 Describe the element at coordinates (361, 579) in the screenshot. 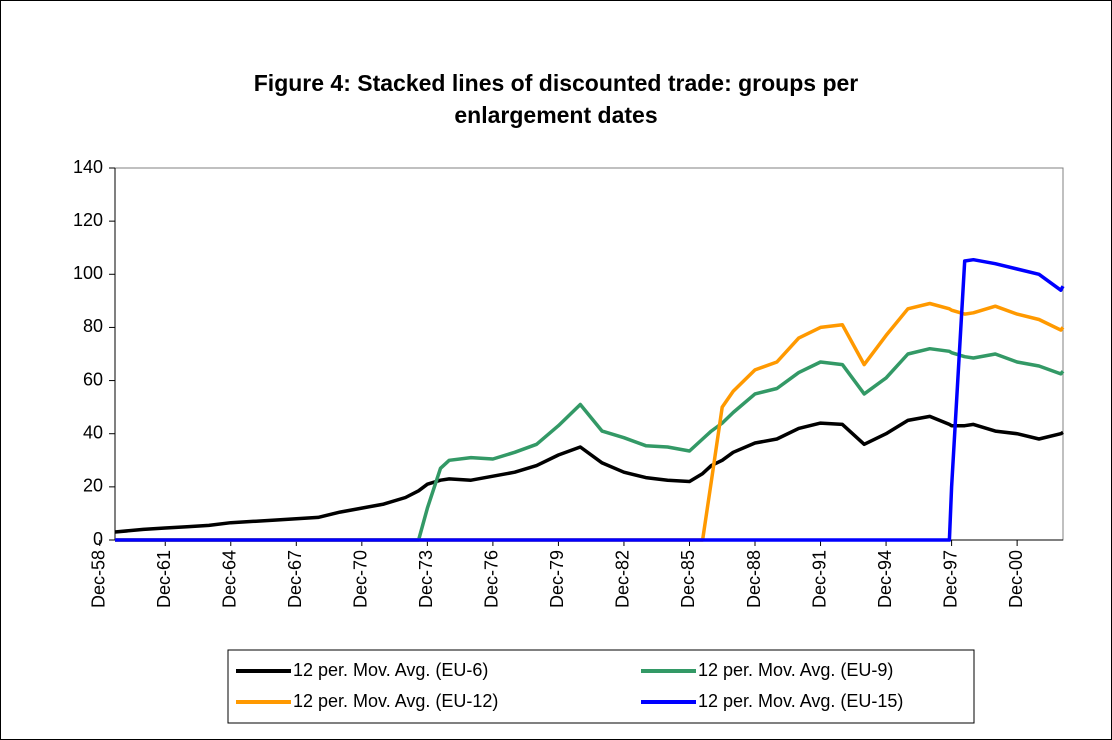

I see `x-tick-label: Dec-70` at that location.